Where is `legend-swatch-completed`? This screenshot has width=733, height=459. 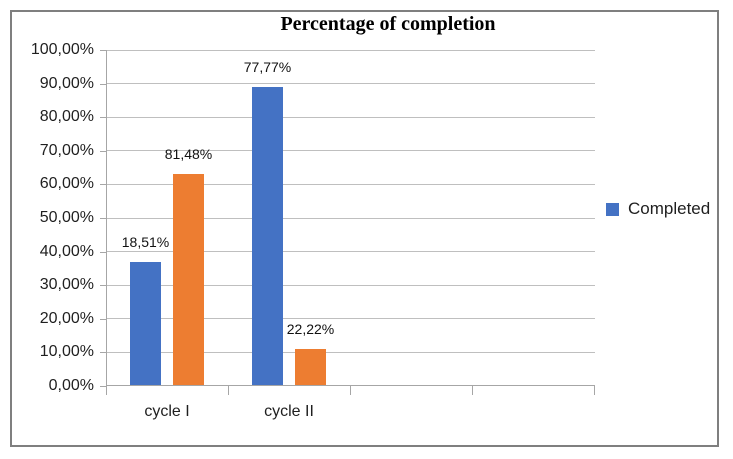 legend-swatch-completed is located at coordinates (612, 209).